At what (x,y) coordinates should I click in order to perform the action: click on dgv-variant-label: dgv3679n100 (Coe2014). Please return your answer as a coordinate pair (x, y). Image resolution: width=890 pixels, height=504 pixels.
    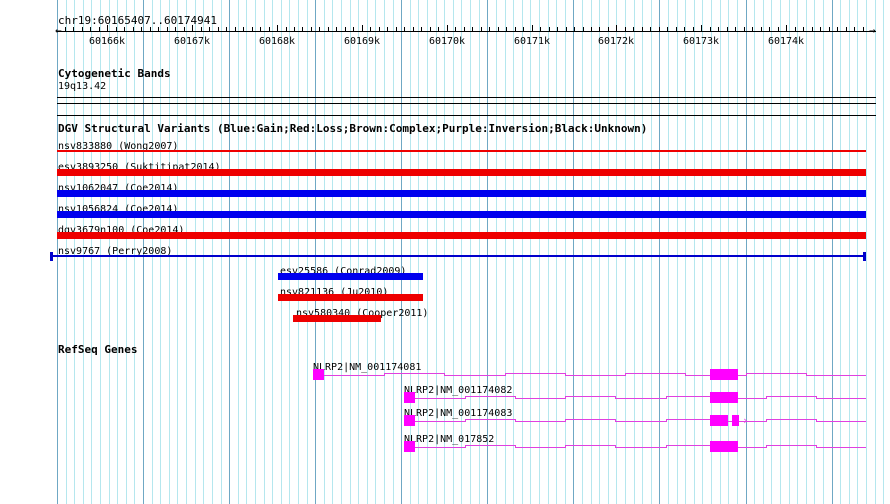
    Looking at the image, I should click on (121, 230).